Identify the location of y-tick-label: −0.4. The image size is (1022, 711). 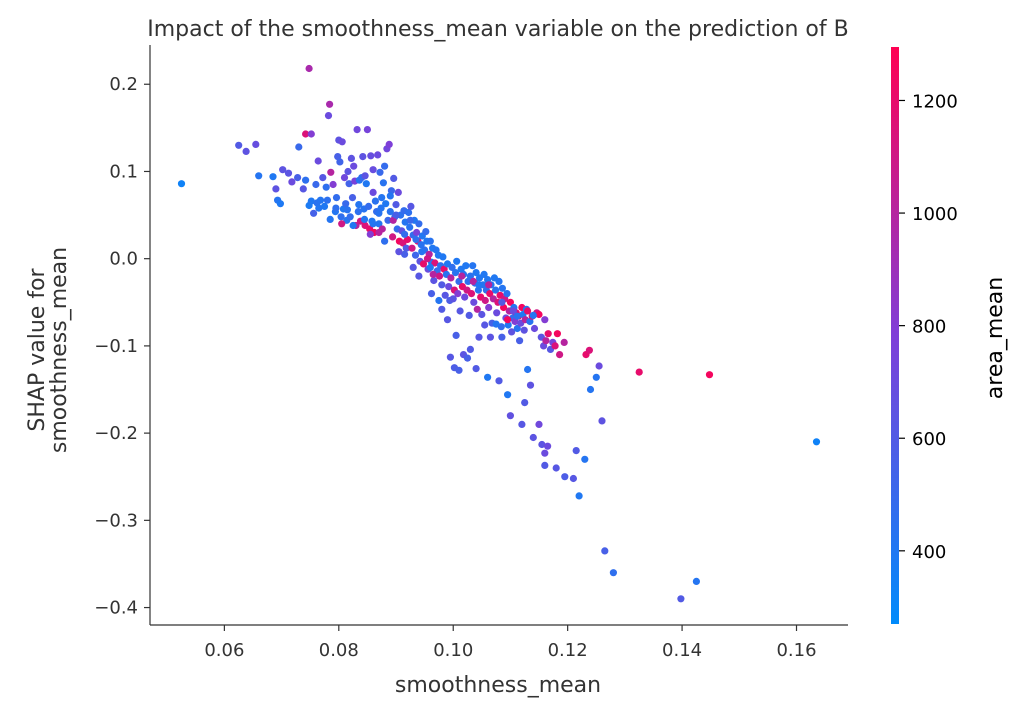
(116, 608).